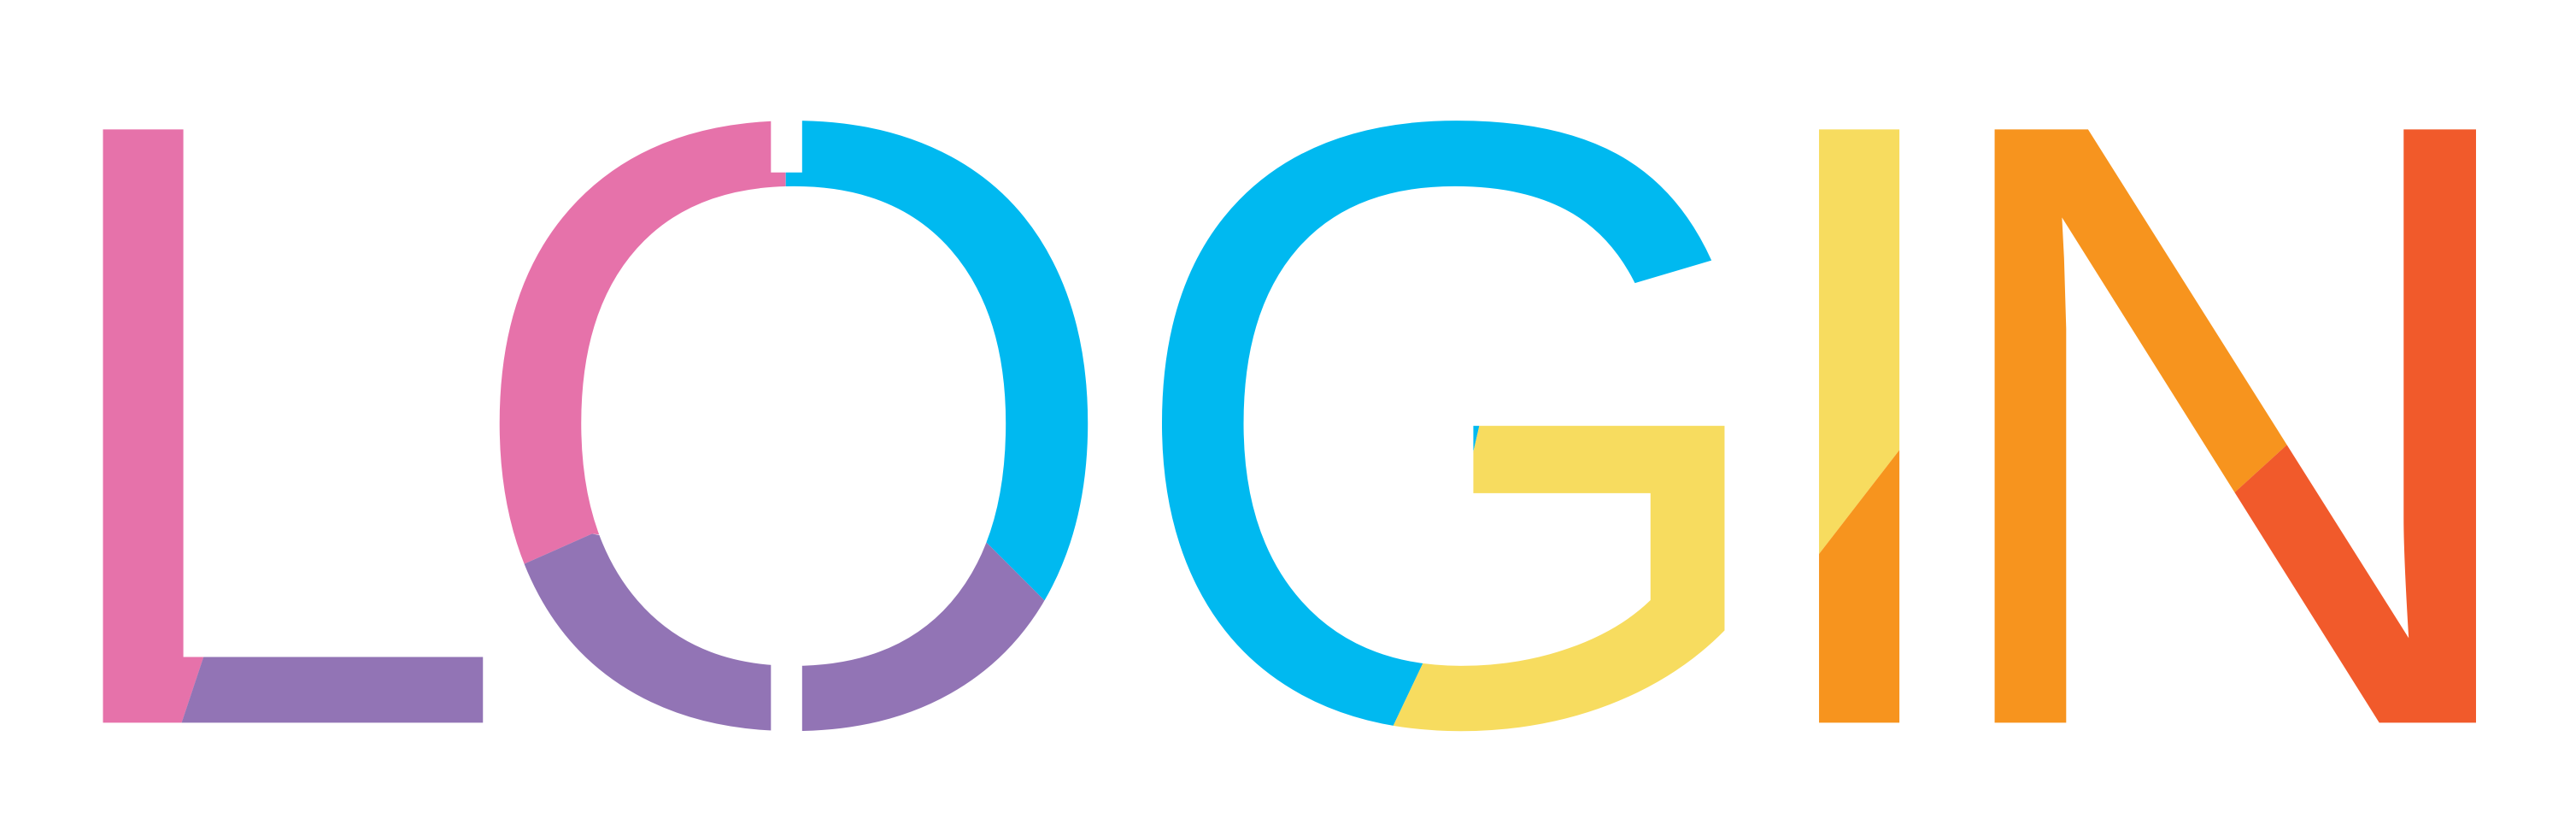 The width and height of the screenshot is (2576, 813). Describe the element at coordinates (786, 711) in the screenshot. I see `o-gap-bottom` at that location.